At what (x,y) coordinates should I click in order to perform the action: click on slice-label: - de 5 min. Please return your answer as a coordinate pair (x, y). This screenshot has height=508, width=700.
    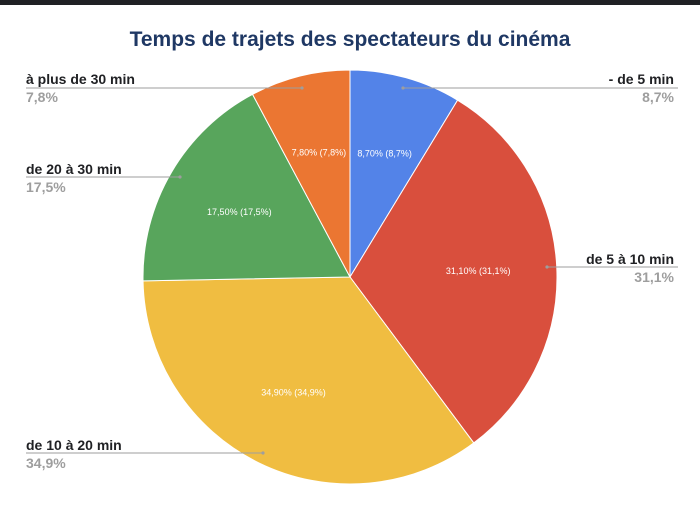
    Looking at the image, I should click on (641, 79).